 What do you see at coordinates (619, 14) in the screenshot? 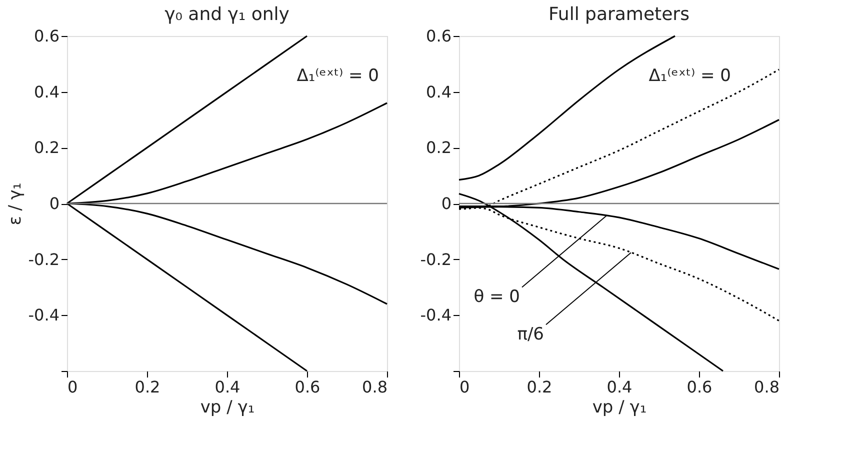
I see `chart-title: Full parameters` at bounding box center [619, 14].